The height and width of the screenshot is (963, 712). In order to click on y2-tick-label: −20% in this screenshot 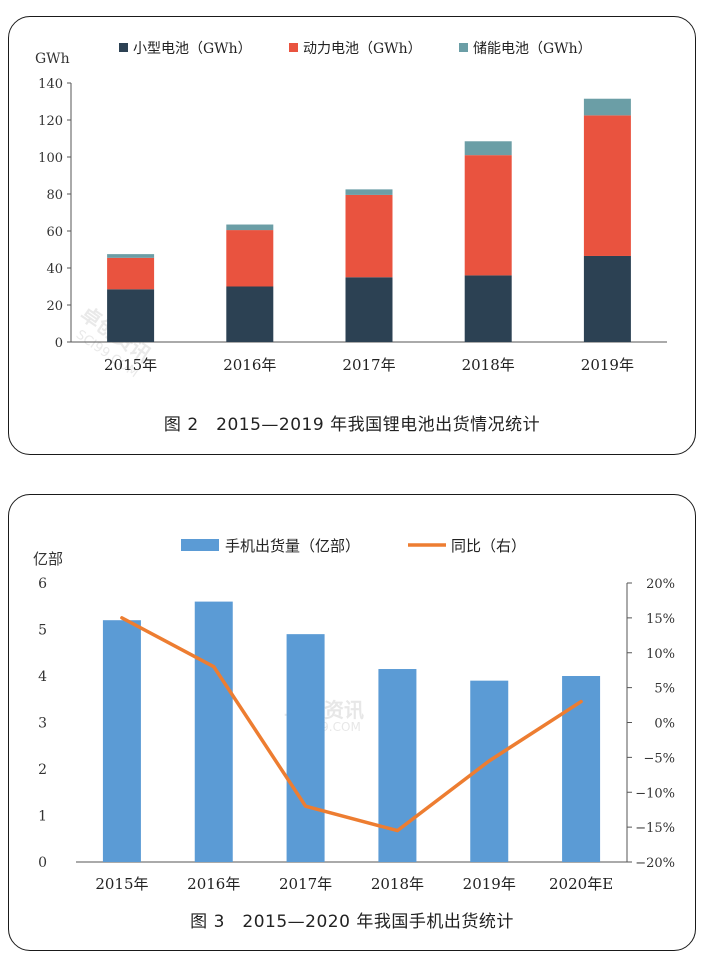, I will do `click(655, 863)`.